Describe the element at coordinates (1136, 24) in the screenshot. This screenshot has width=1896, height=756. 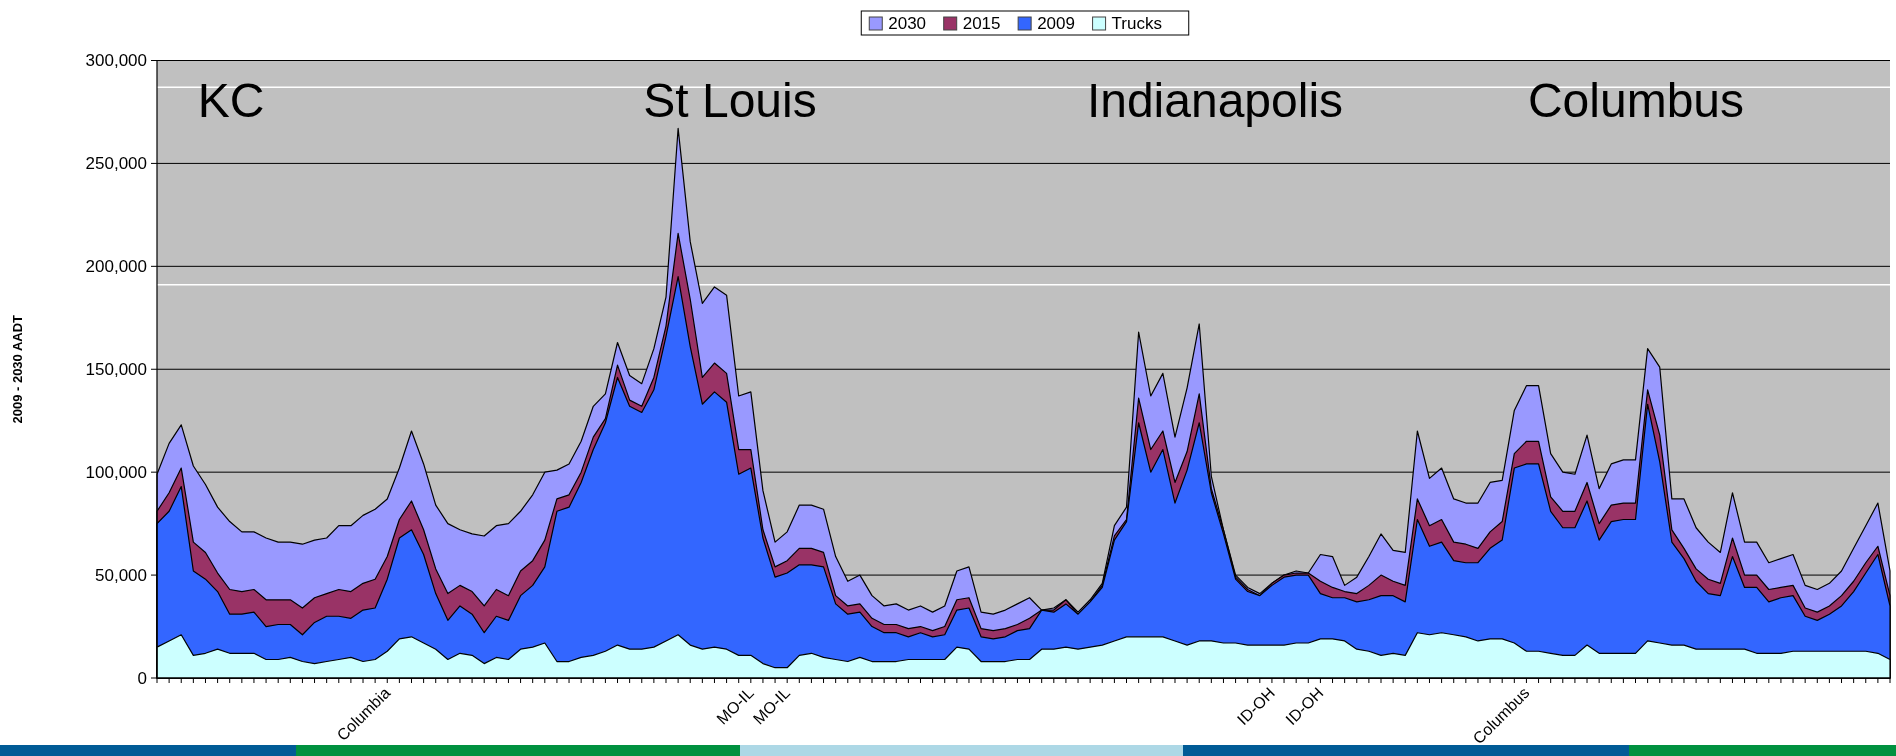
I see `legend-label: Trucks` at that location.